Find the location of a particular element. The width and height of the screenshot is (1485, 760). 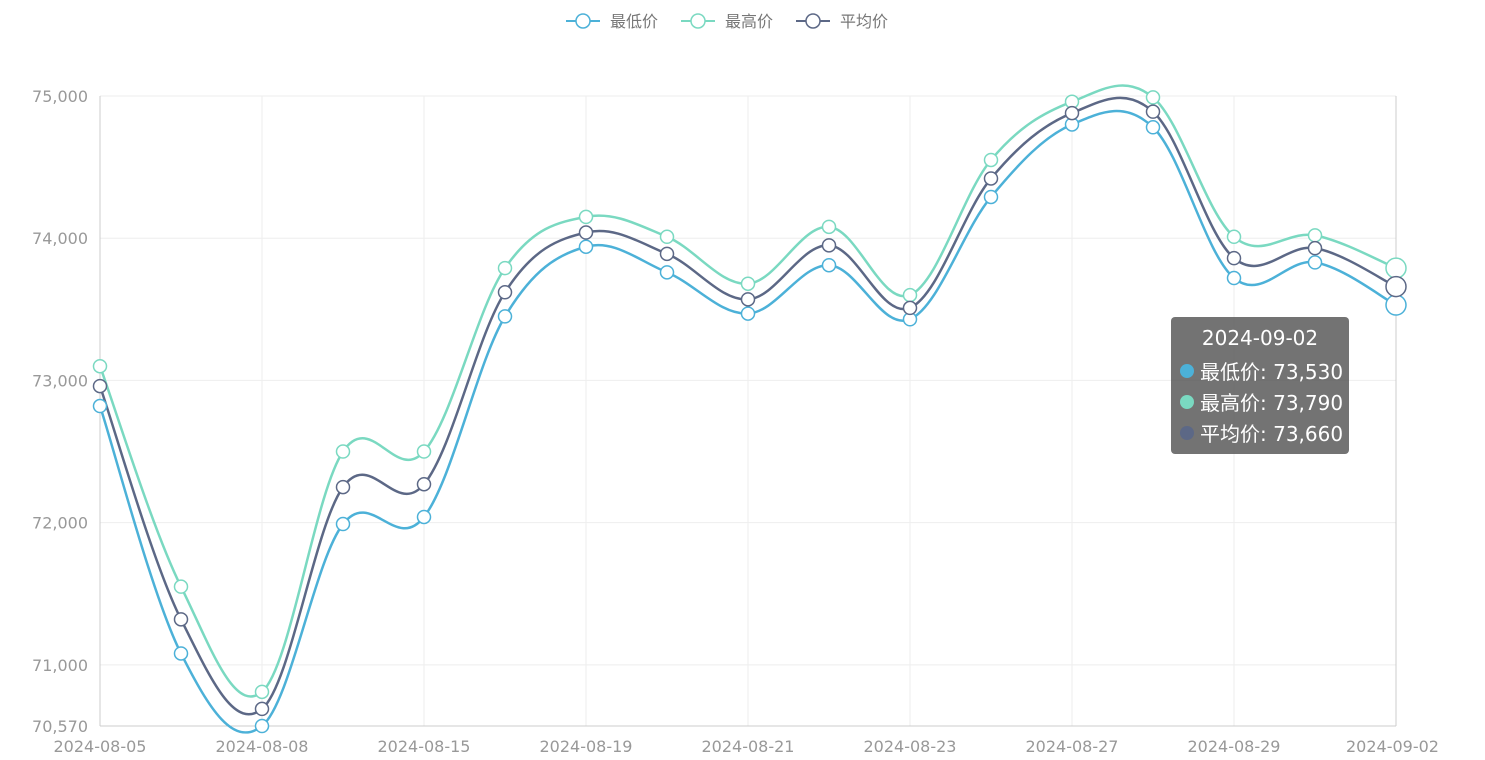

tooltip-title: 2024-09-02 is located at coordinates (1260, 338).